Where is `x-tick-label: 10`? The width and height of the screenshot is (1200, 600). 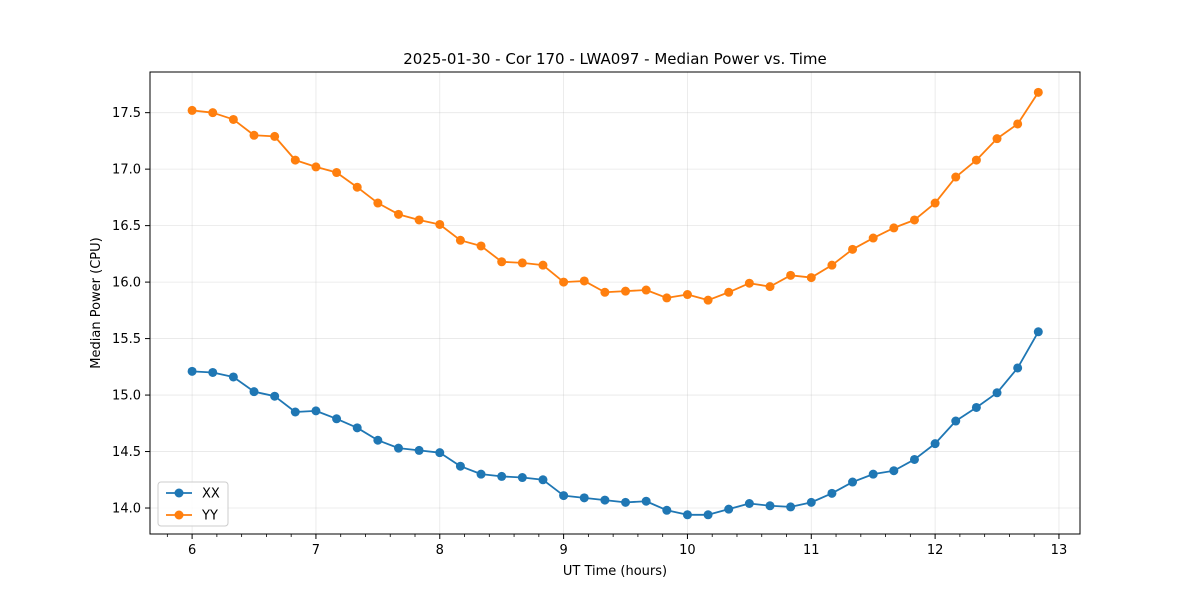 x-tick-label: 10 is located at coordinates (687, 550).